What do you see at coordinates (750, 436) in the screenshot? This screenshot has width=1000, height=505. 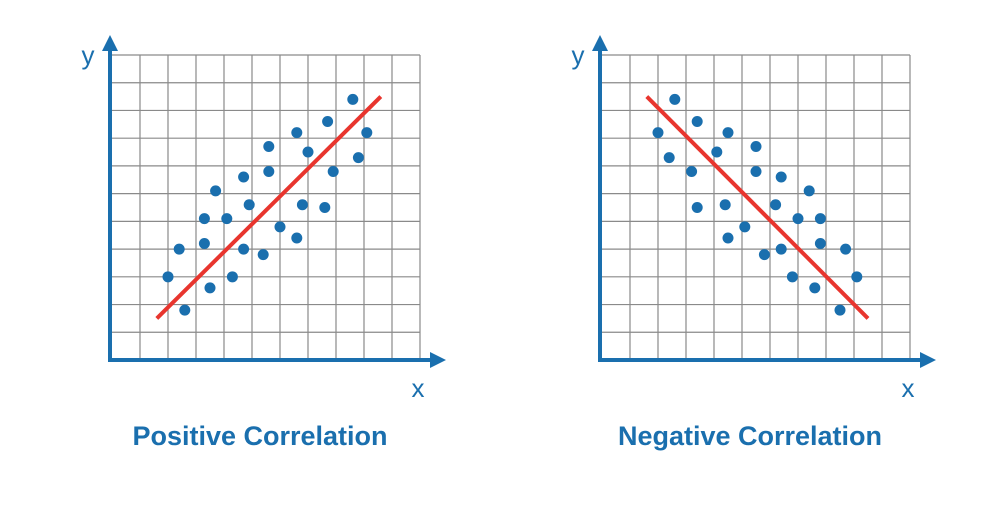 I see `chart-title: Negative Correlation` at bounding box center [750, 436].